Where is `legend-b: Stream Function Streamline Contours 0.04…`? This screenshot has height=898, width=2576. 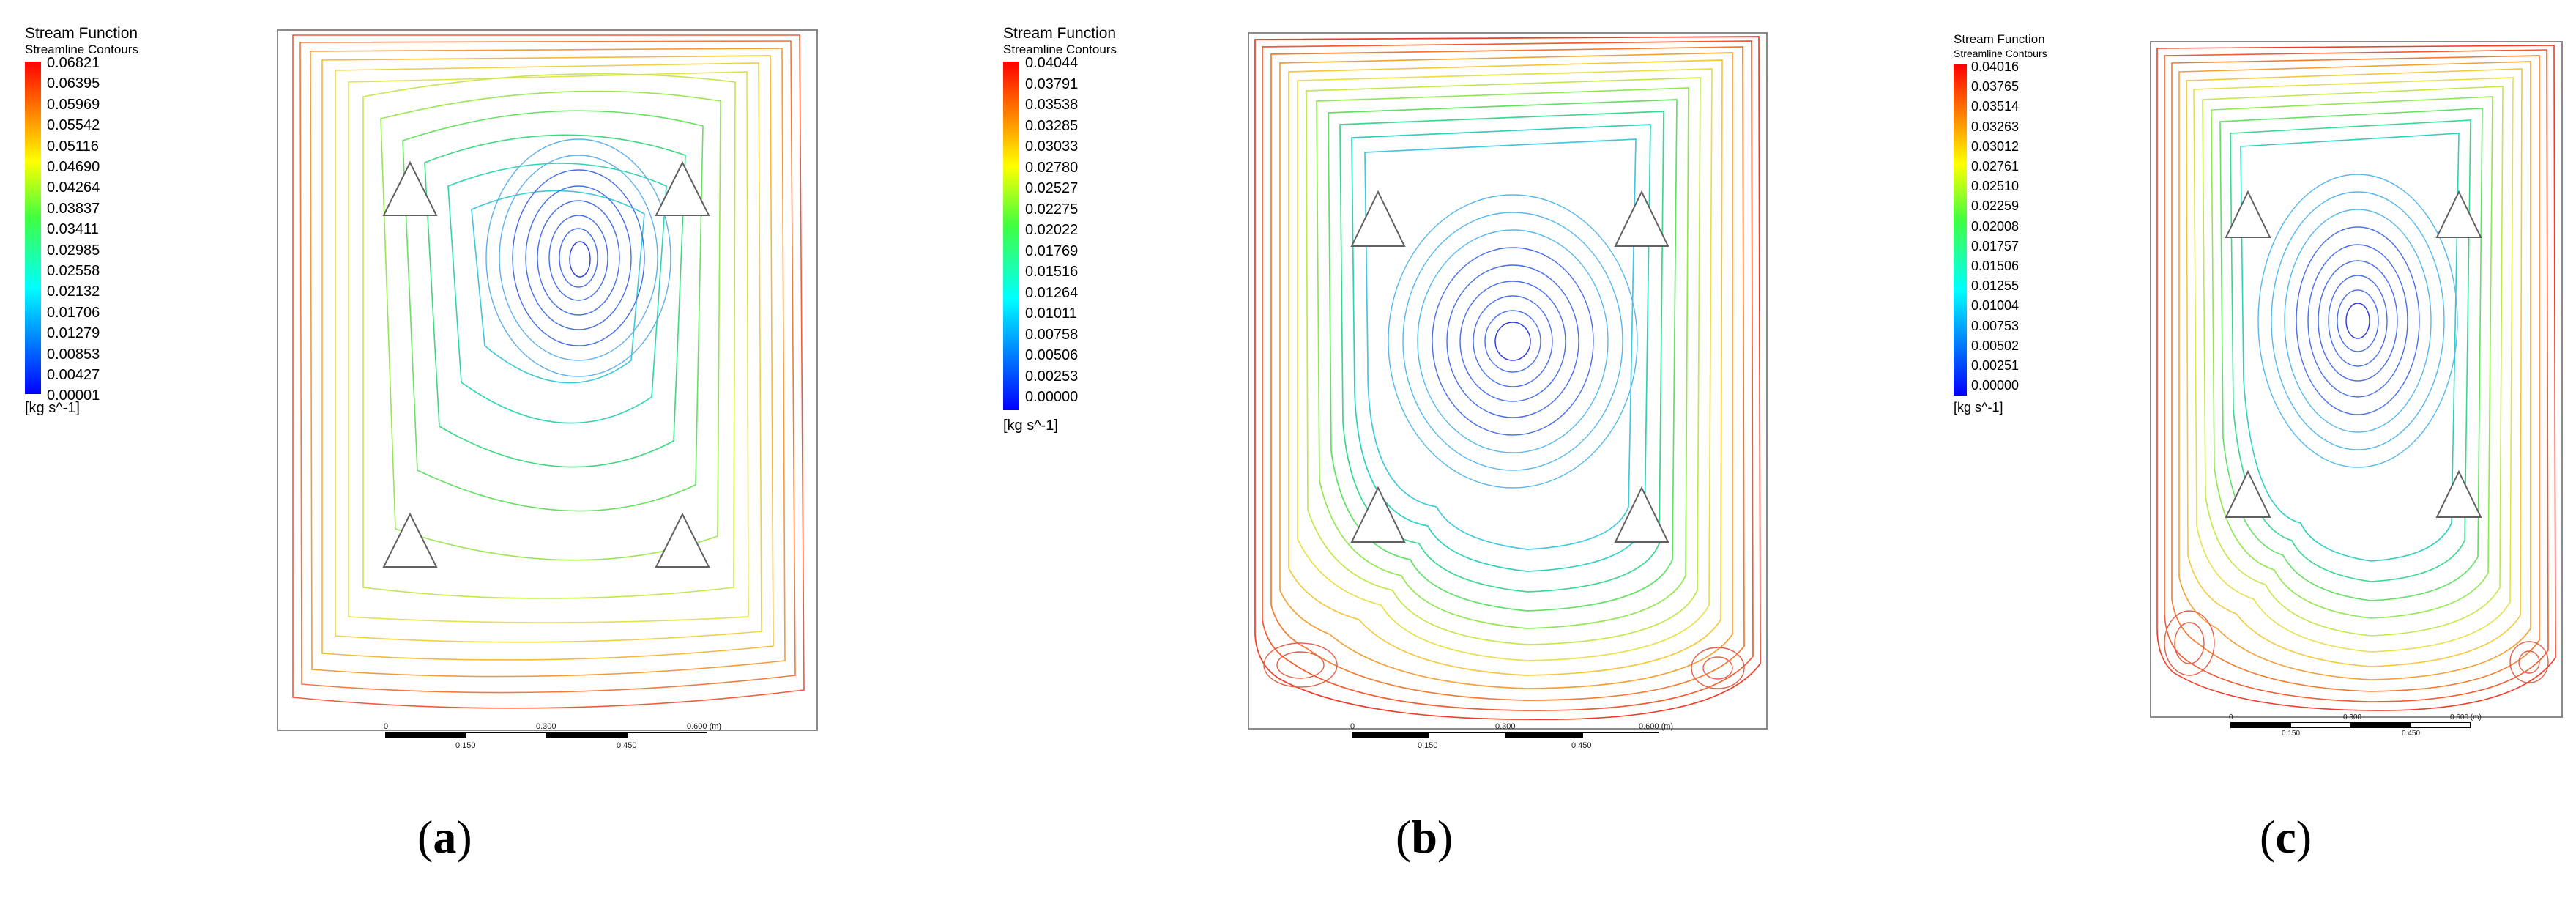 legend-b: Stream Function Streamline Contours 0.04… is located at coordinates (1060, 229).